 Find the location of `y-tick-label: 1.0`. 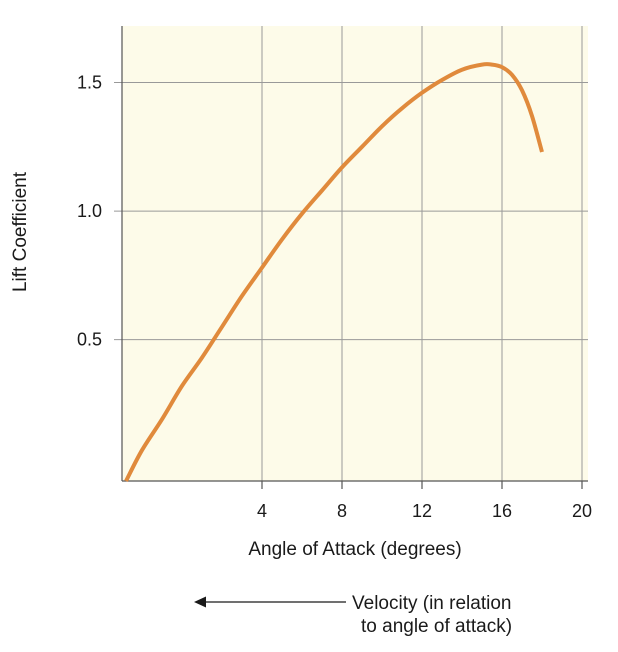

y-tick-label: 1.0 is located at coordinates (89, 211).